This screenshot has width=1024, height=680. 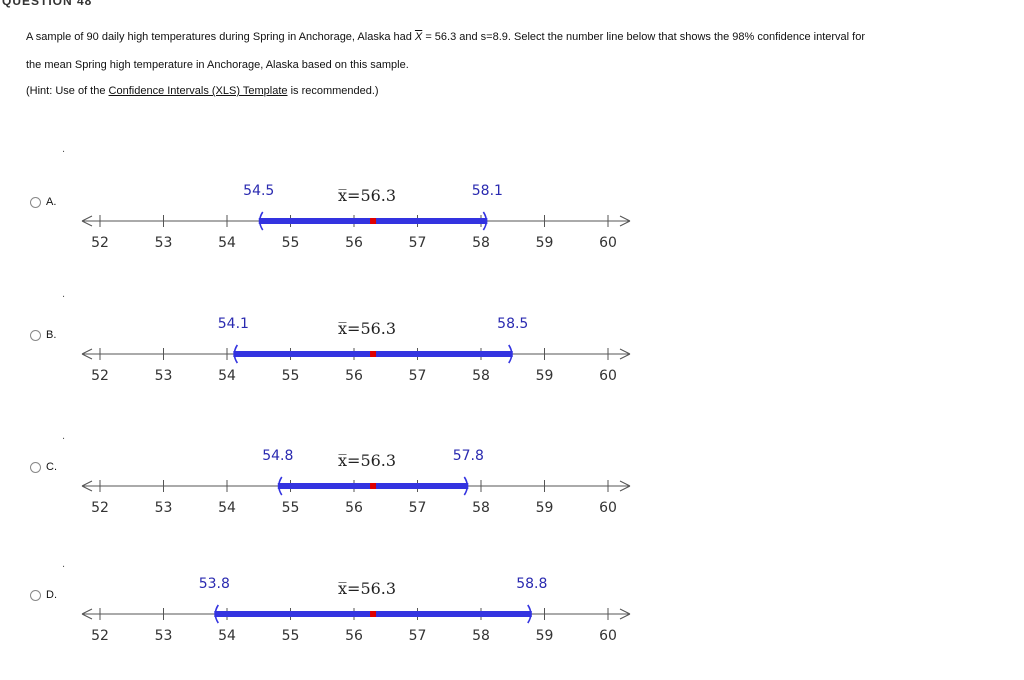 I want to click on option-radio-a, so click(x=35, y=202).